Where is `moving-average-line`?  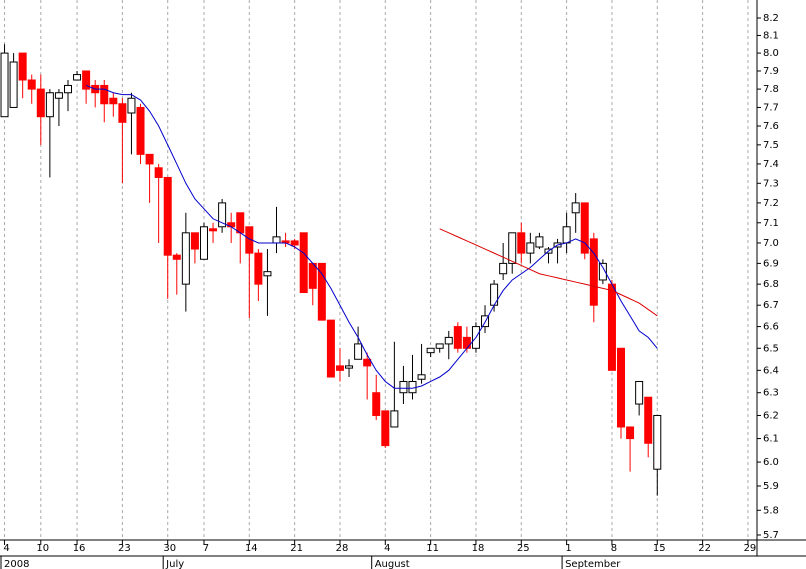 moving-average-line is located at coordinates (548, 272).